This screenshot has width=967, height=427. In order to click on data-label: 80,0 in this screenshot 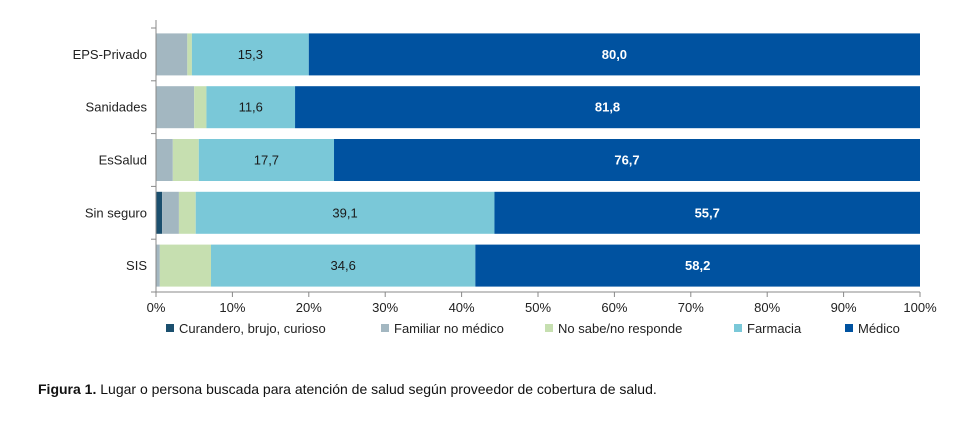, I will do `click(614, 54)`.